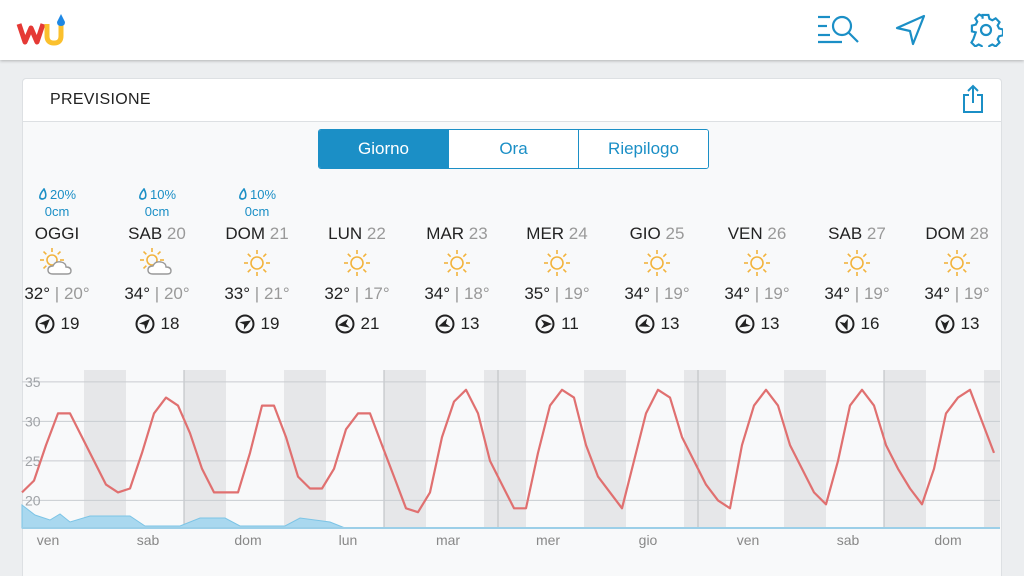  What do you see at coordinates (46, 32) in the screenshot?
I see `logo` at bounding box center [46, 32].